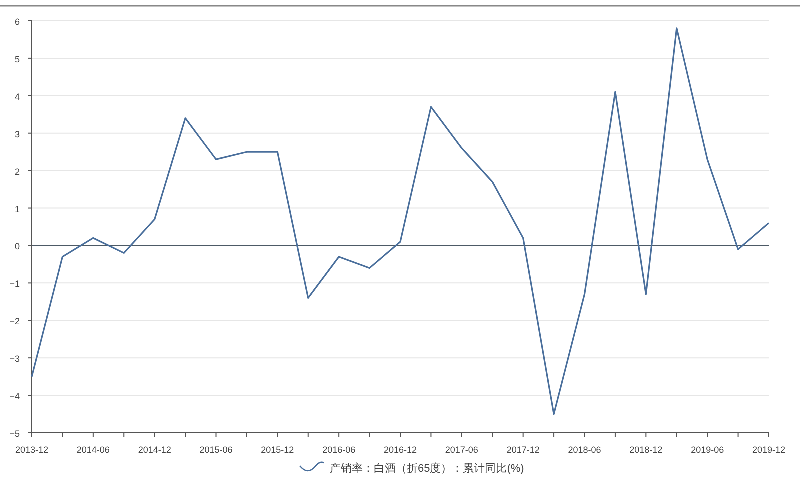  Describe the element at coordinates (769, 450) in the screenshot. I see `x-tick-label: 2019-12` at that location.